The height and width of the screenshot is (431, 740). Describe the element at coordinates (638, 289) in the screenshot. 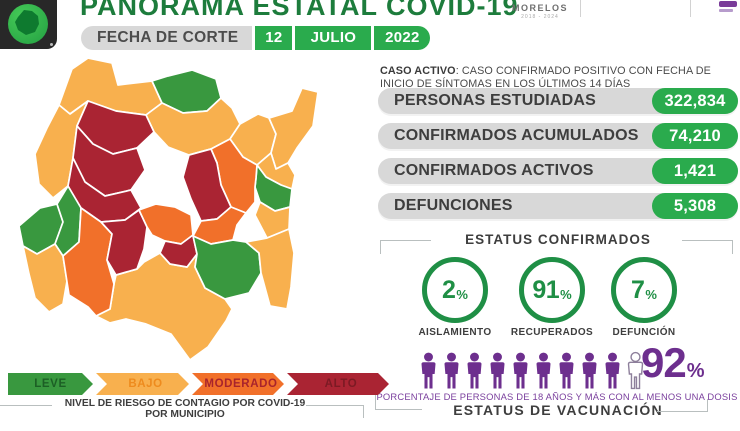

I see `defuncion-percent: 7` at that location.